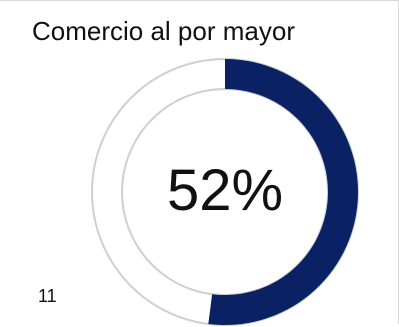 This screenshot has height=327, width=399. Describe the element at coordinates (163, 31) in the screenshot. I see `chart-title: Comercio al por mayor` at that location.